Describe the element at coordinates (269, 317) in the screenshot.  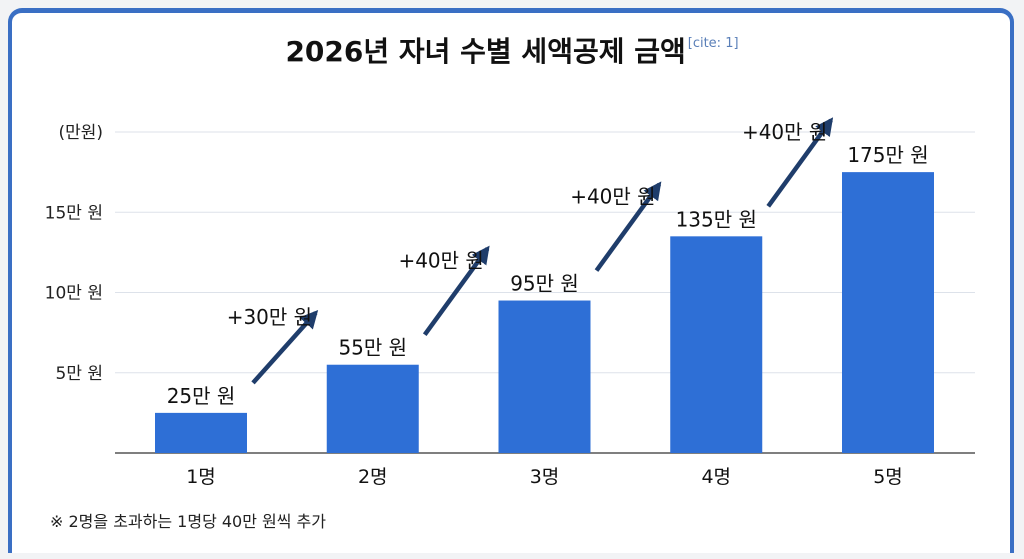
I see `increment-label: +30만 원` at that location.